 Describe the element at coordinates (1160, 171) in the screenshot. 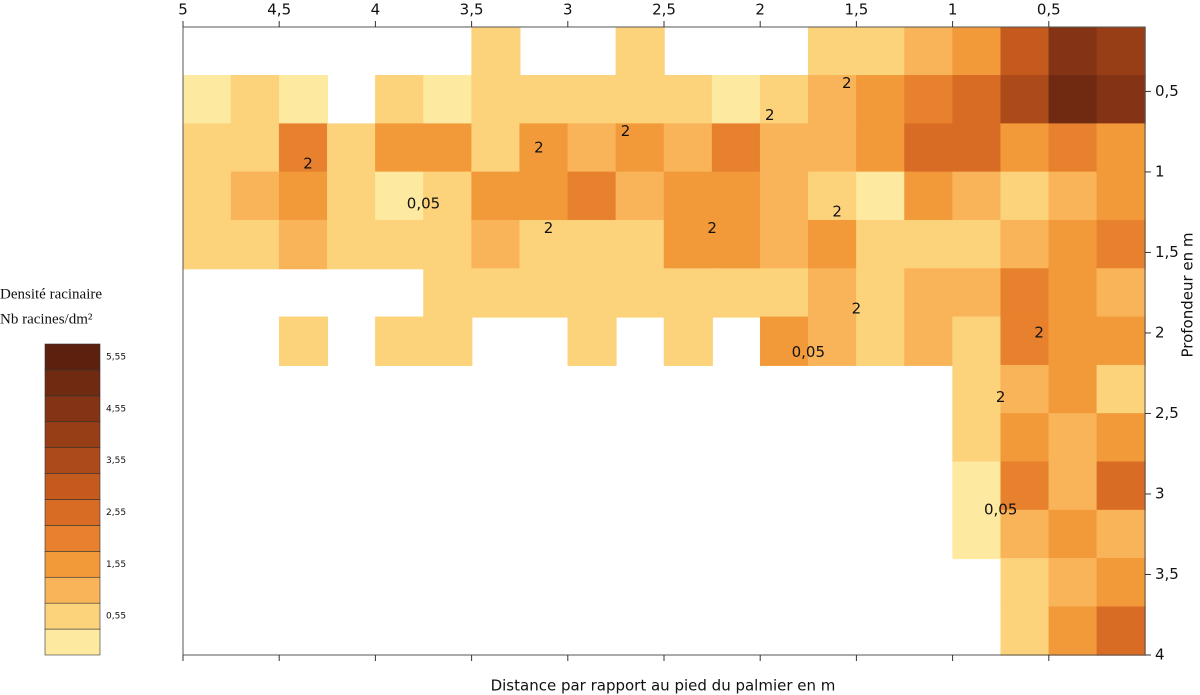

I see `y-tick-label: 1` at that location.